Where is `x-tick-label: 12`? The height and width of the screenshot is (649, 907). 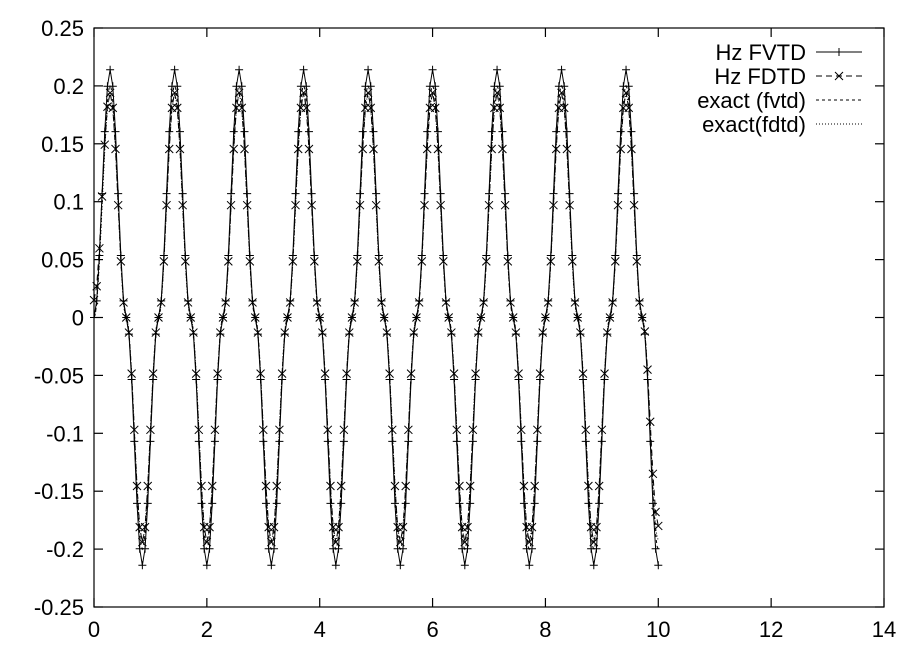
x-tick-label: 12 is located at coordinates (771, 629).